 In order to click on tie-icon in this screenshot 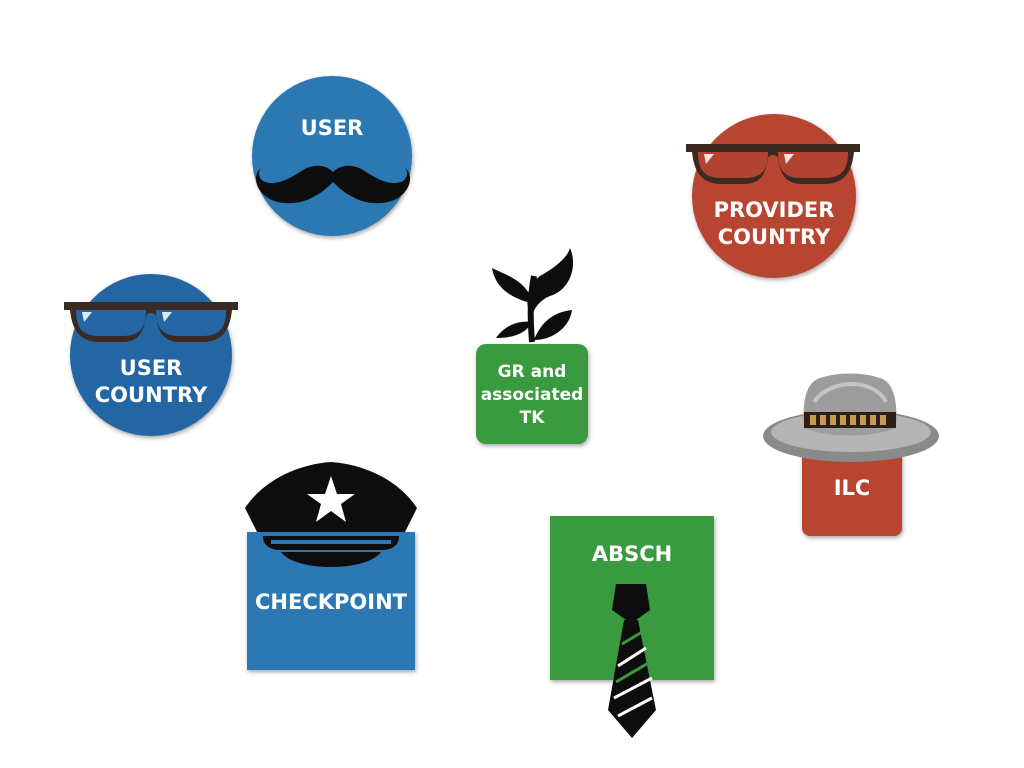, I will do `click(632, 661)`.